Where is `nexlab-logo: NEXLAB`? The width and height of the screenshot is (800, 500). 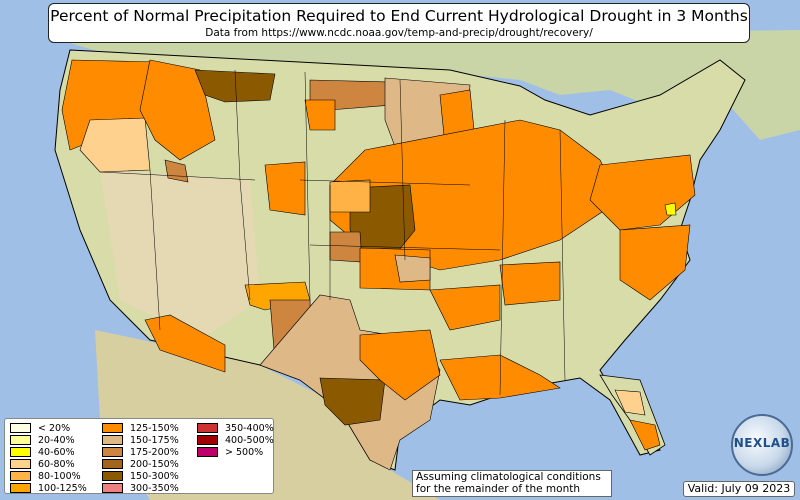 nexlab-logo: NEXLAB is located at coordinates (762, 445).